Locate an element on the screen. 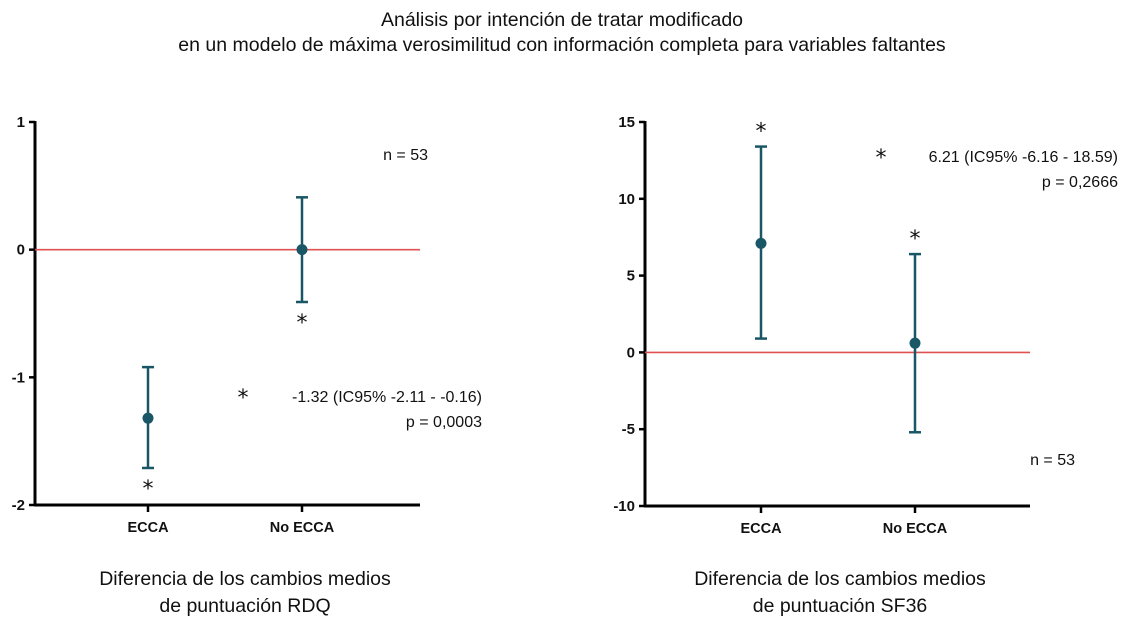  left-category-label: No ECCA is located at coordinates (302, 528).